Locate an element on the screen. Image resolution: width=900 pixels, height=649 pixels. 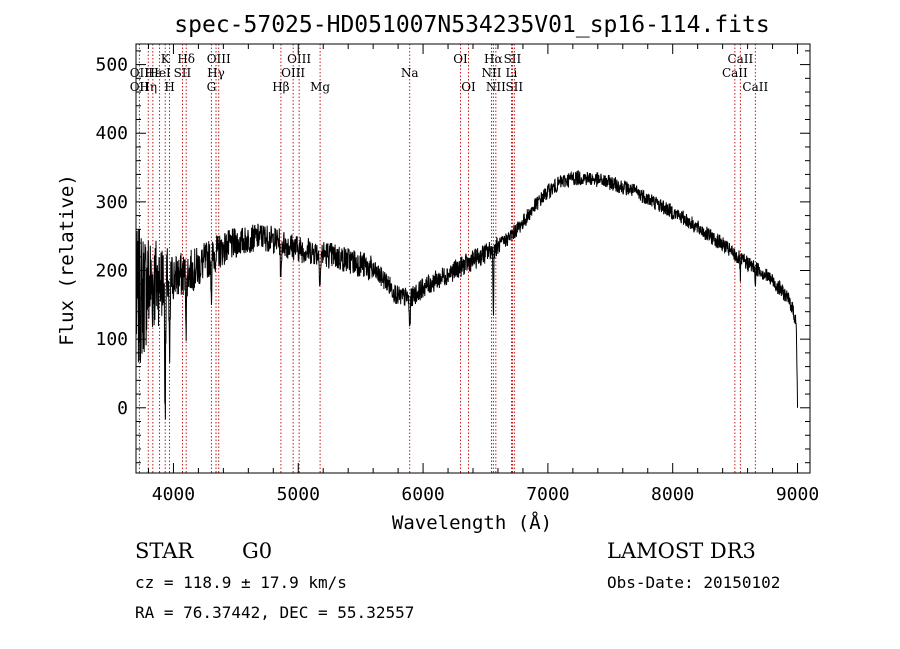
line-label: H is located at coordinates (169, 87).